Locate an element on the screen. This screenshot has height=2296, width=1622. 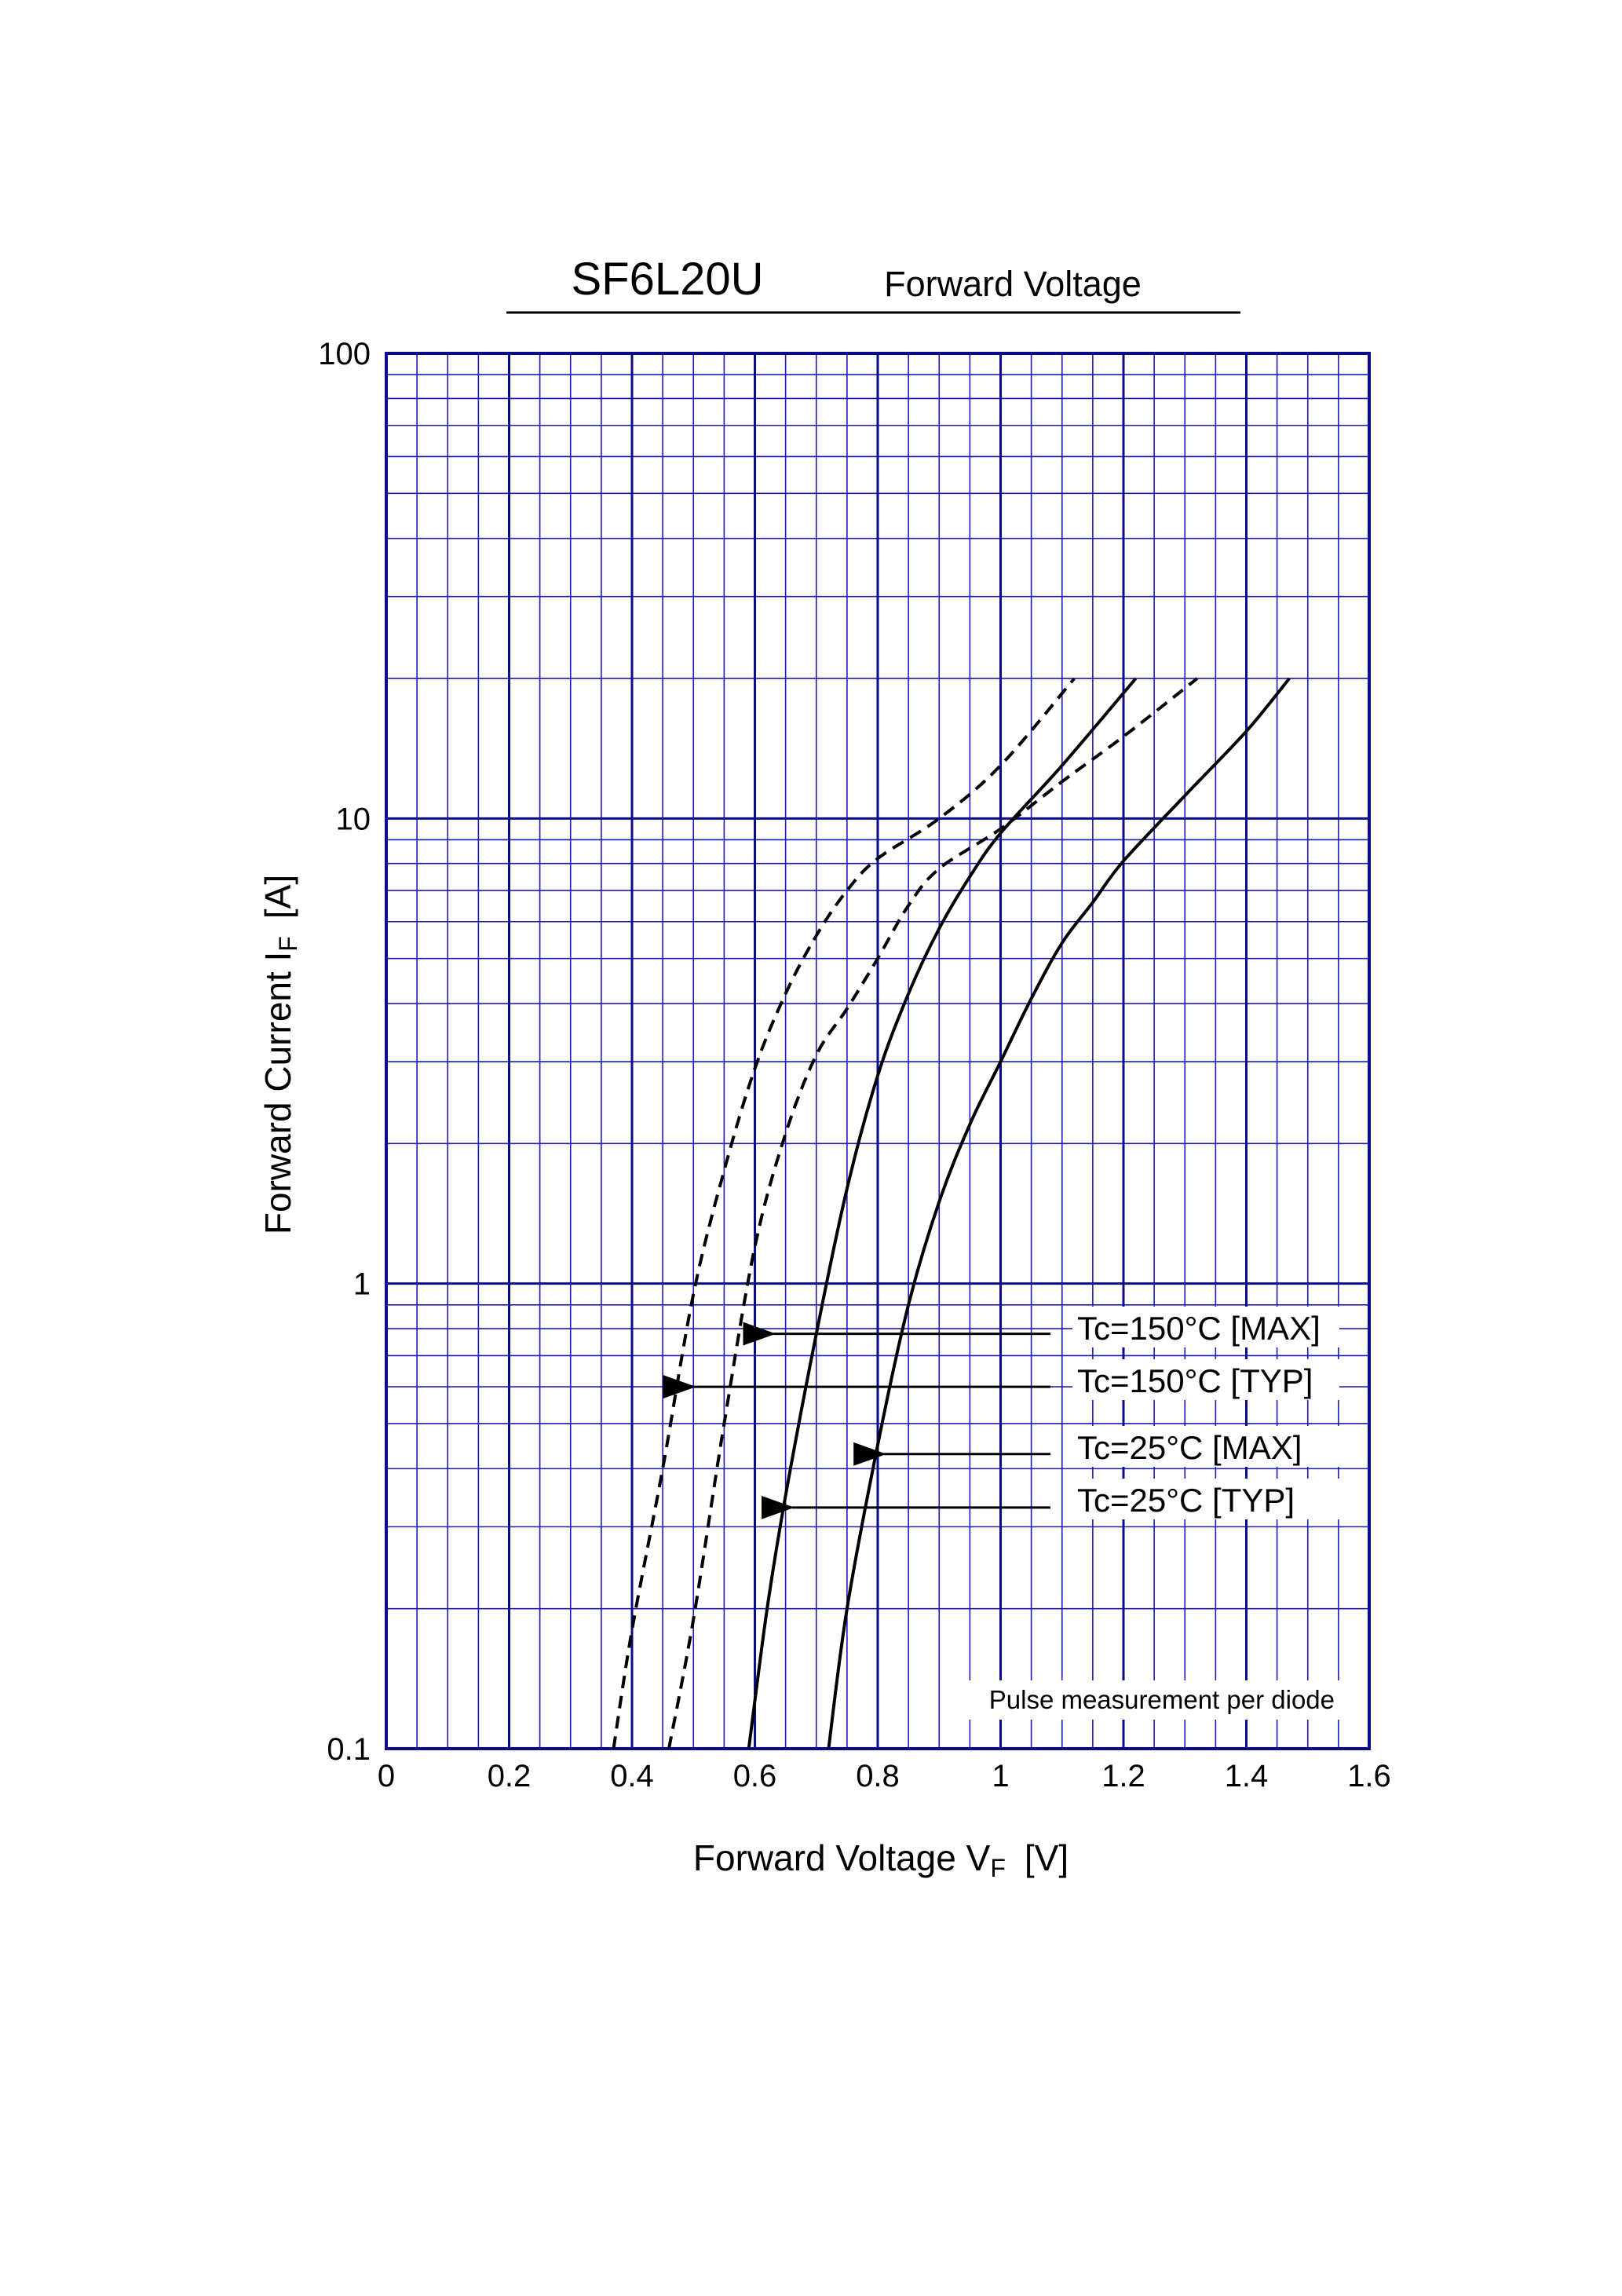
chart-title: SF6L20U is located at coordinates (667, 279).